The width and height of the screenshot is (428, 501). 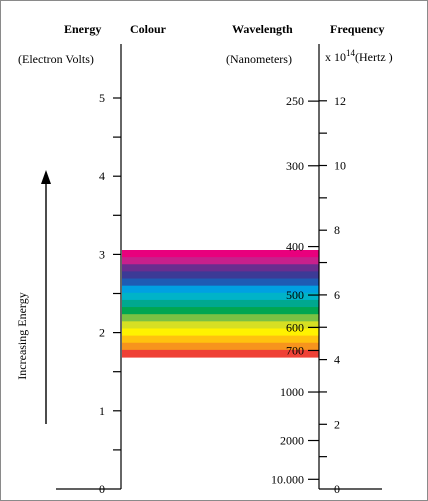 I want to click on wavelength-tick-label: 1000, so click(x=292, y=392).